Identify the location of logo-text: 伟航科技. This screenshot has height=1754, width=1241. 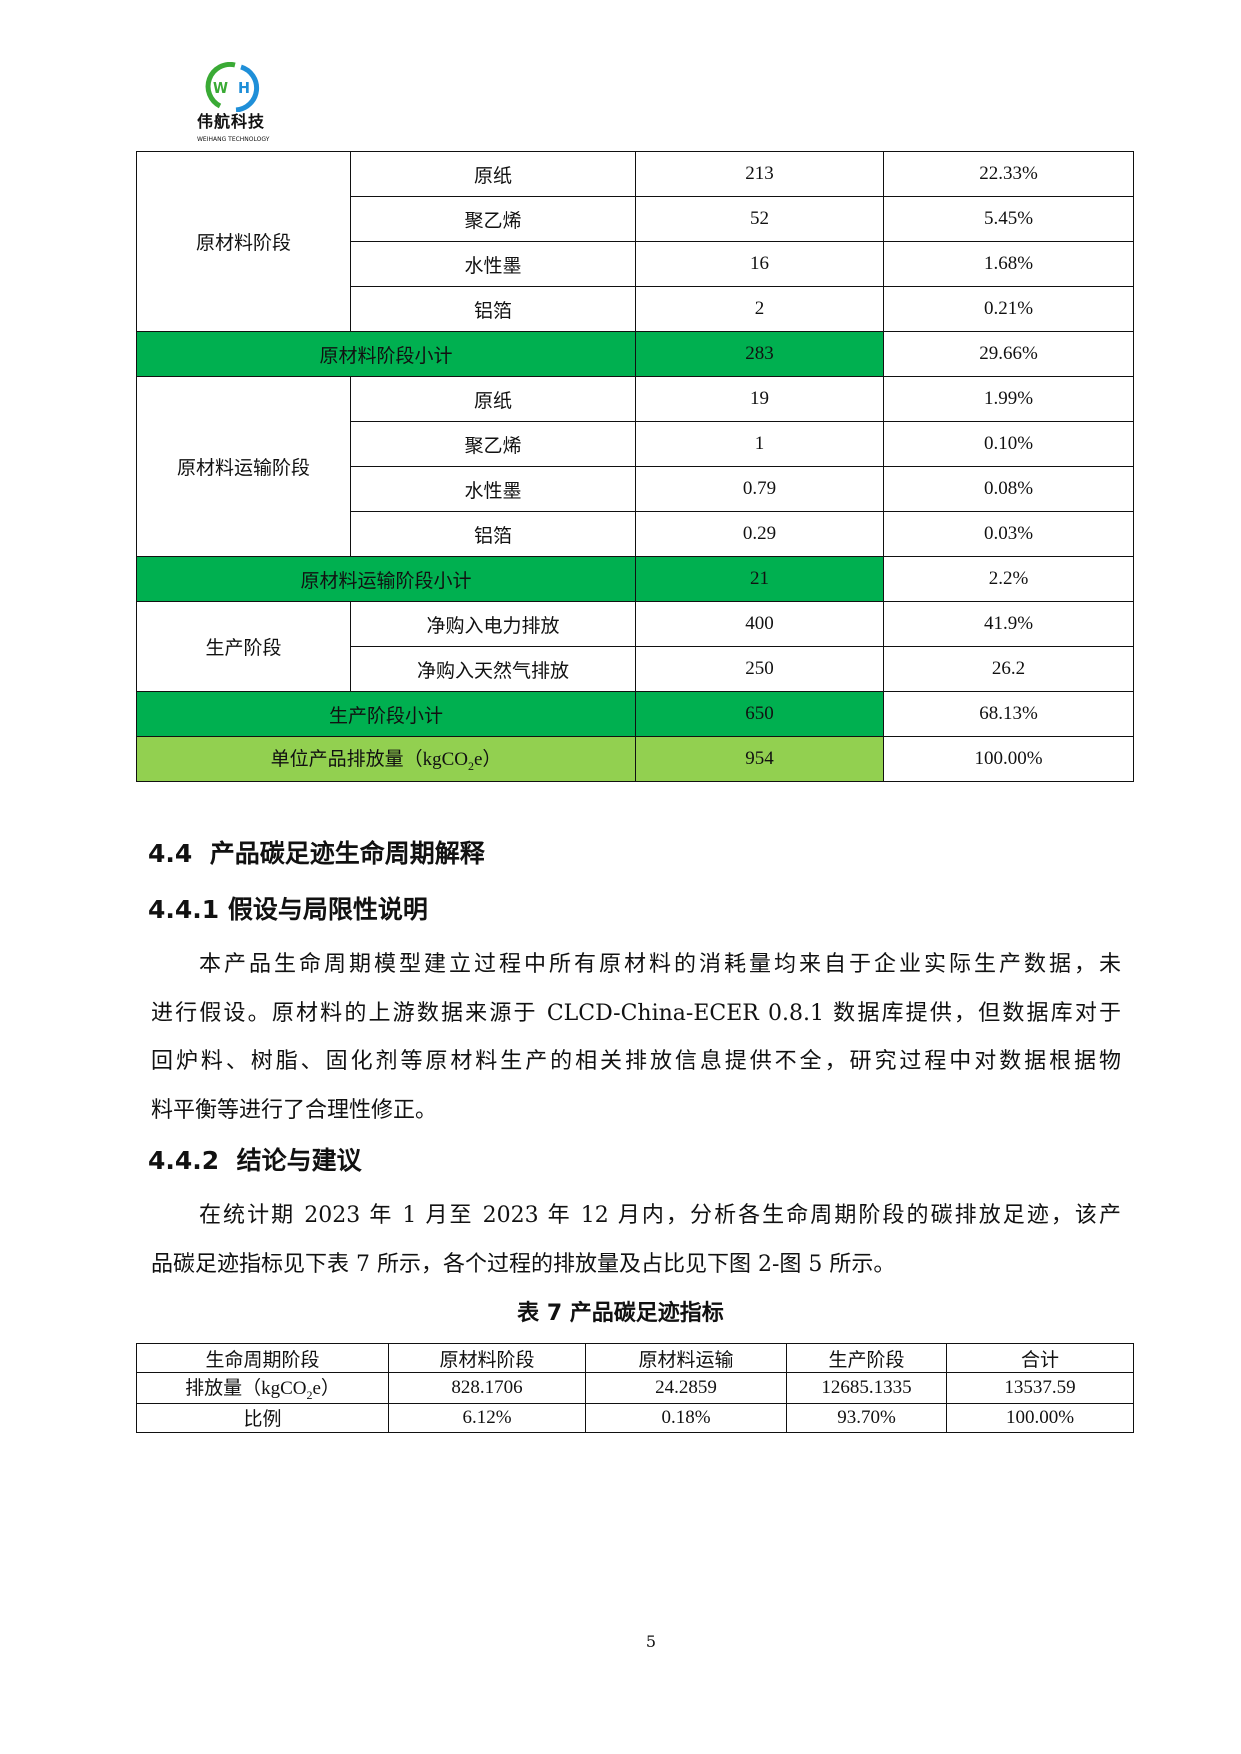
(231, 121).